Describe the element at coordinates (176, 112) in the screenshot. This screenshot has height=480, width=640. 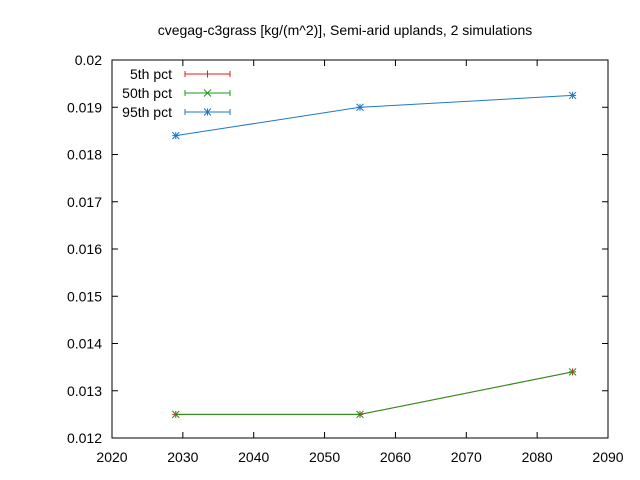
I see `legend-item: 95th pct` at that location.